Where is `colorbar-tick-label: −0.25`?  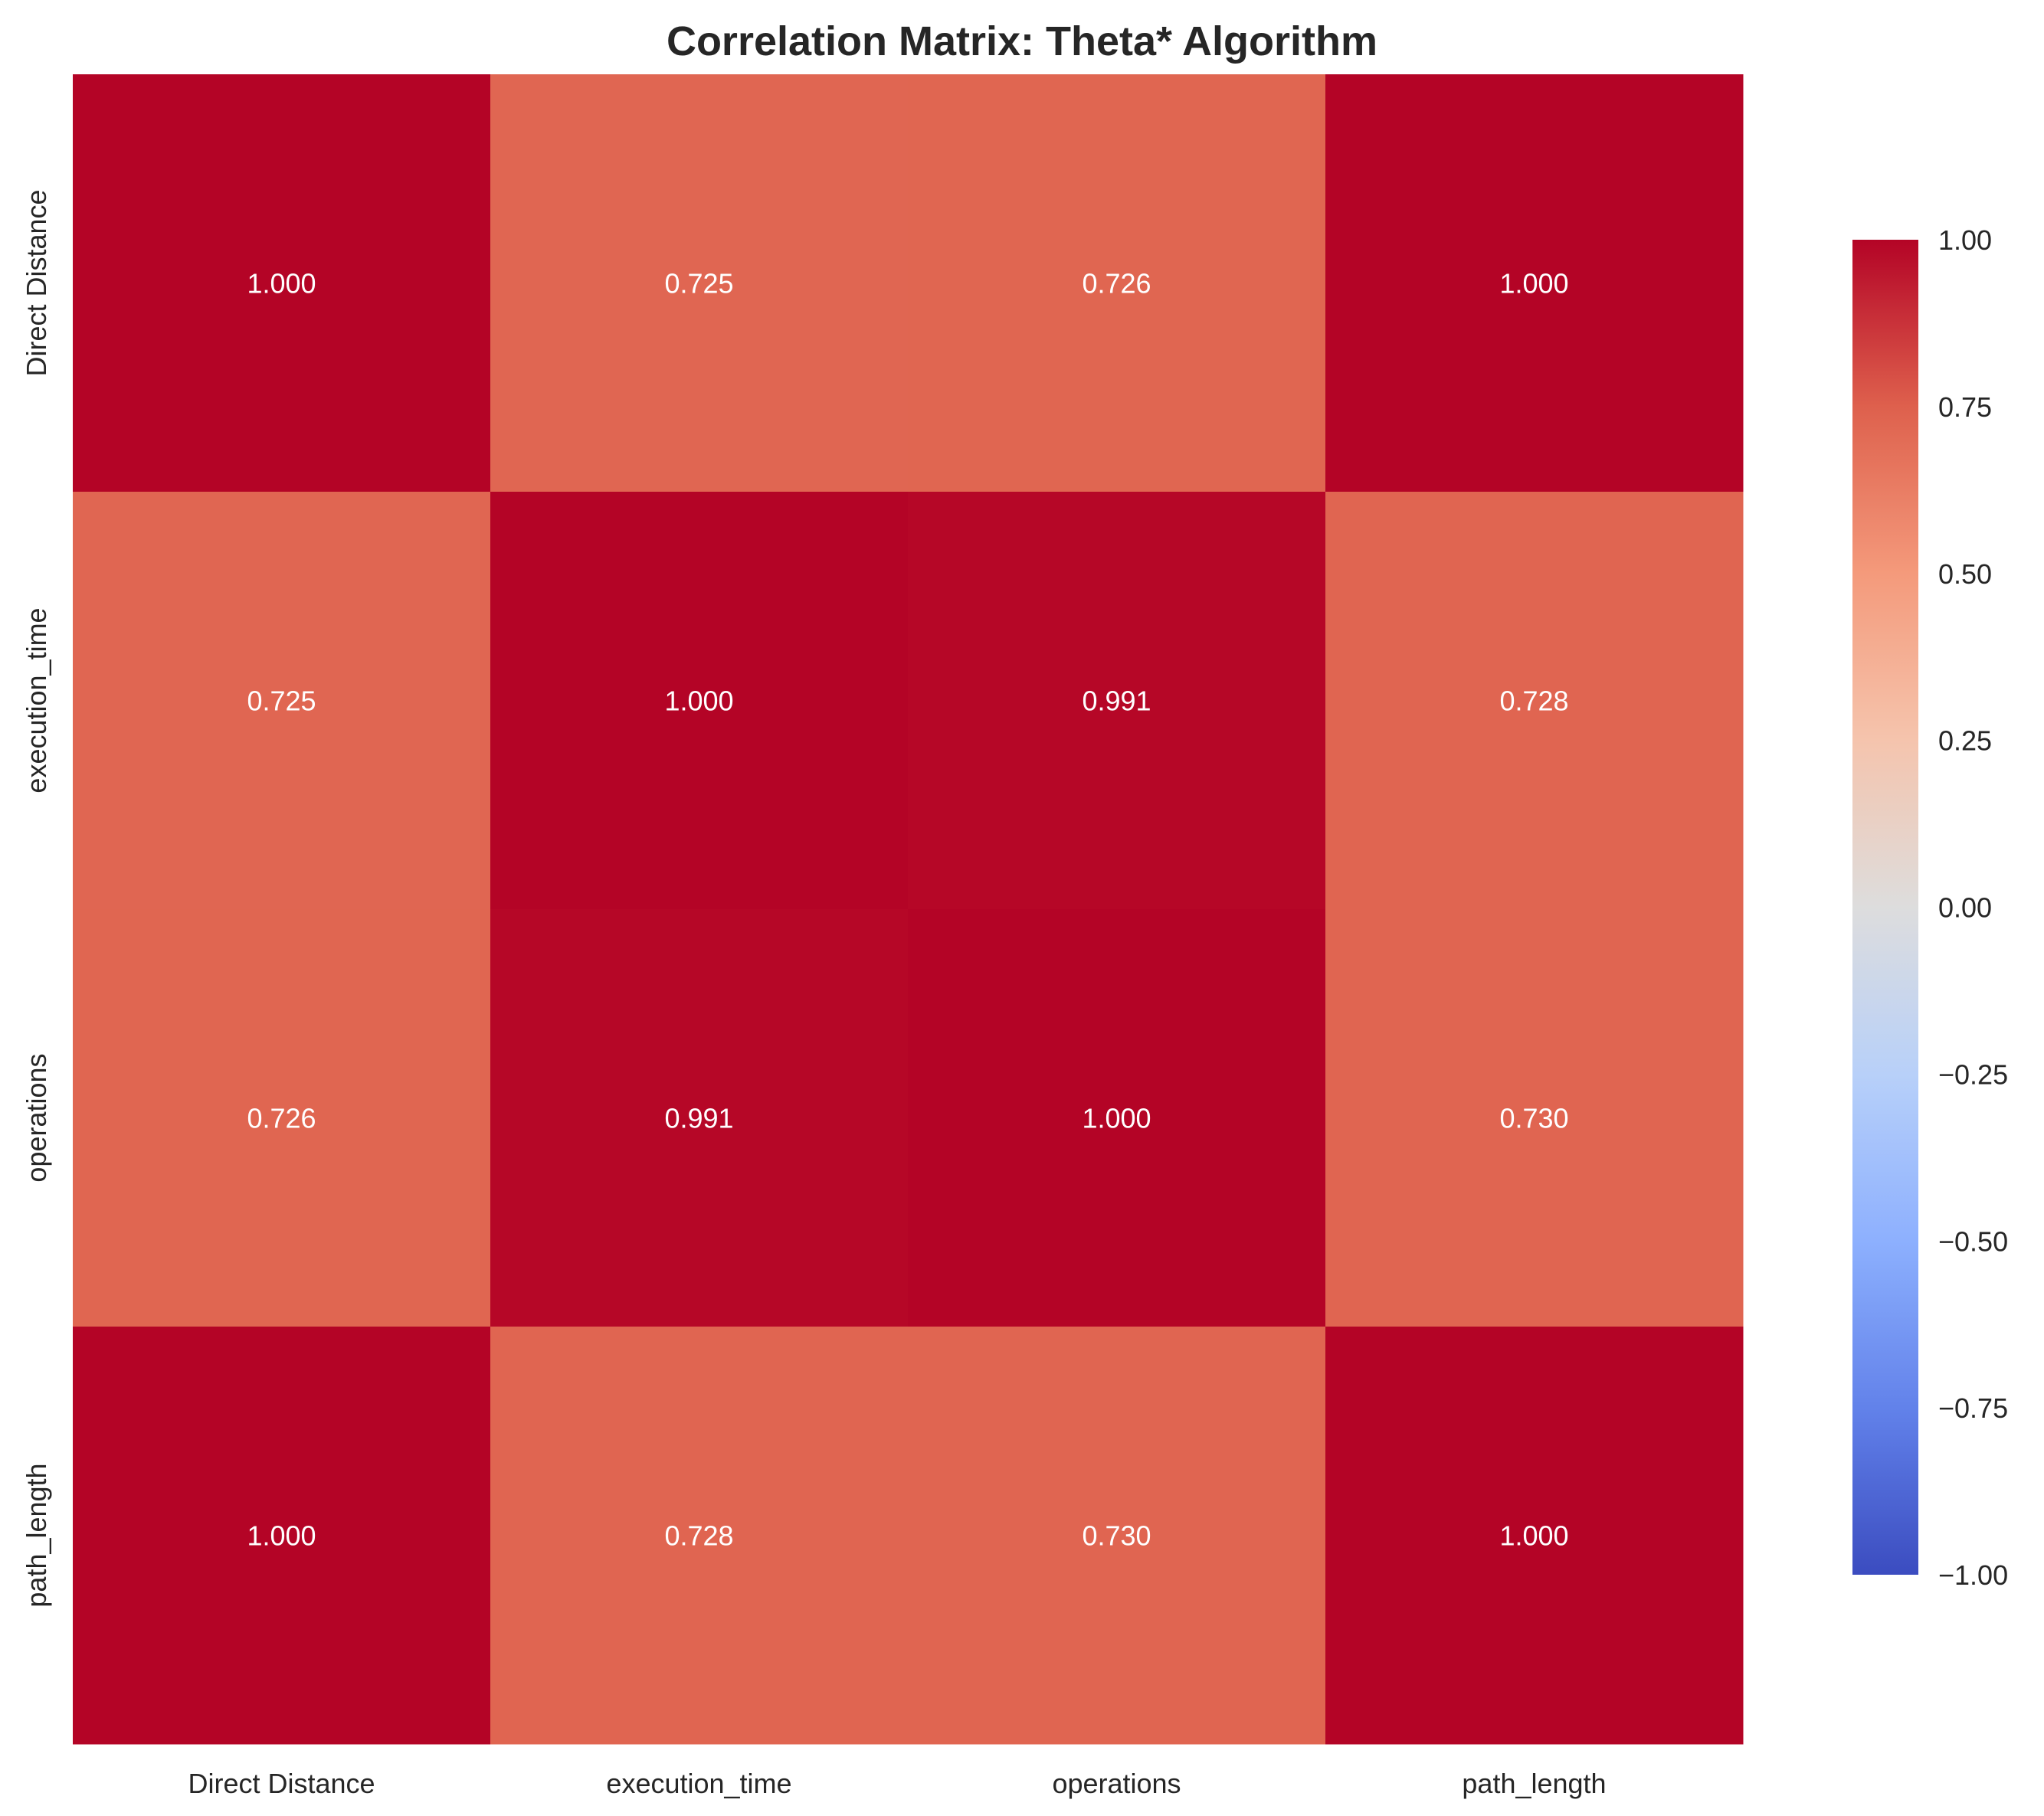 colorbar-tick-label: −0.25 is located at coordinates (1973, 1074).